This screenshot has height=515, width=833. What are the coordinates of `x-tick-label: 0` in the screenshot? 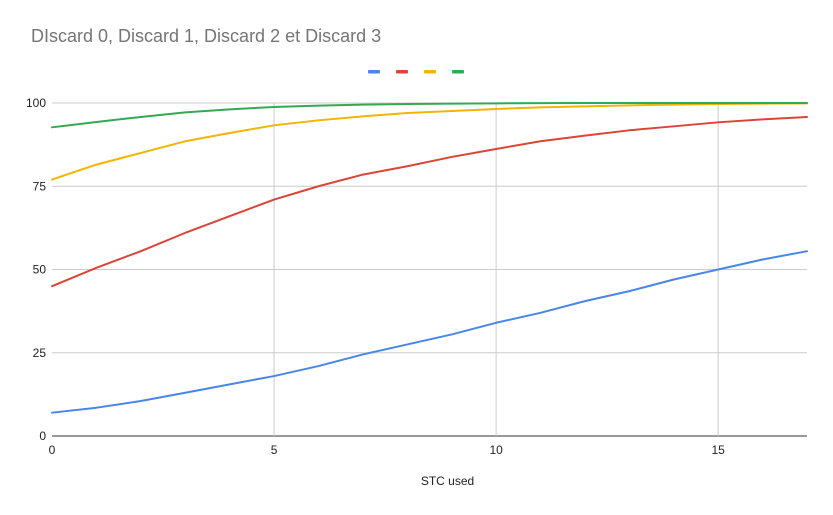 It's located at (52, 450).